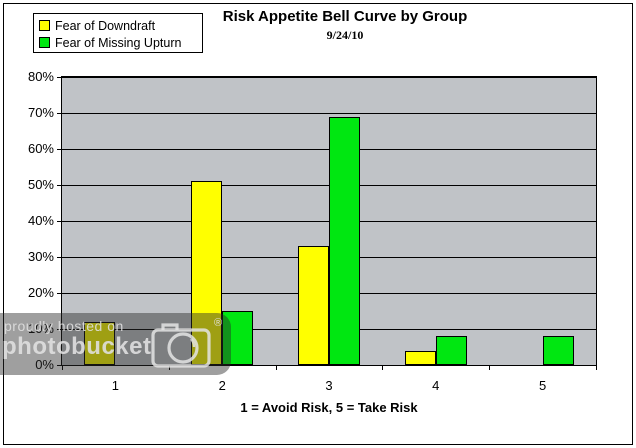  I want to click on y-tick-label-80: 80%, so click(40, 76).